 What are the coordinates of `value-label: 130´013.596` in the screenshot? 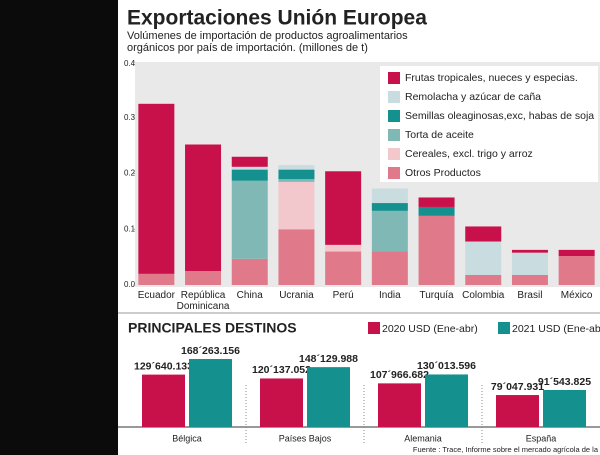 It's located at (446, 366).